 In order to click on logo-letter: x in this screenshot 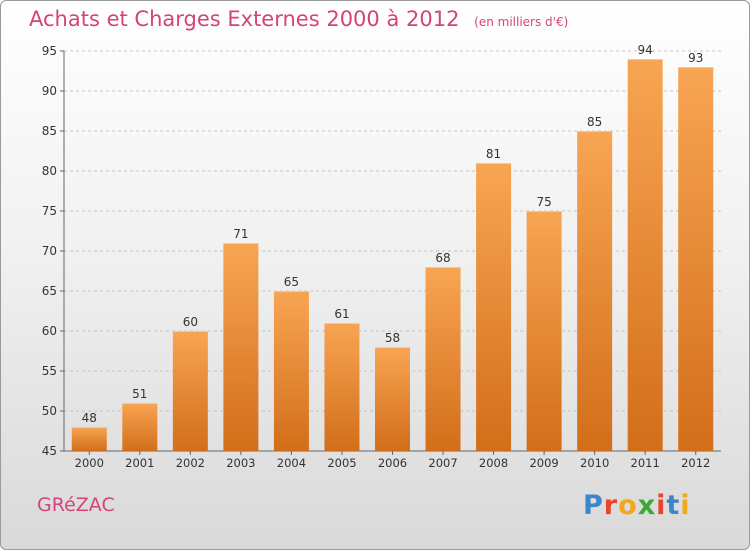, I will do `click(647, 505)`.